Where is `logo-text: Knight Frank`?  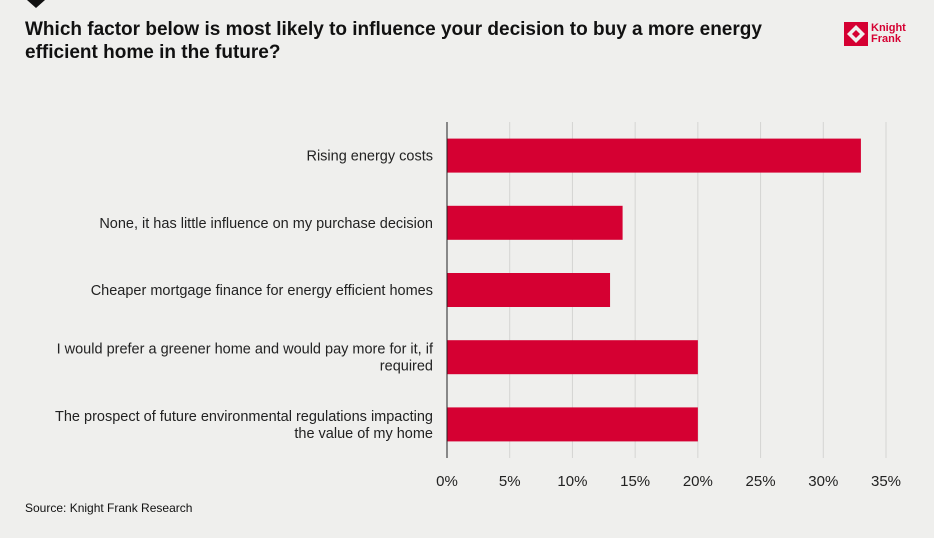 logo-text: Knight Frank is located at coordinates (888, 34).